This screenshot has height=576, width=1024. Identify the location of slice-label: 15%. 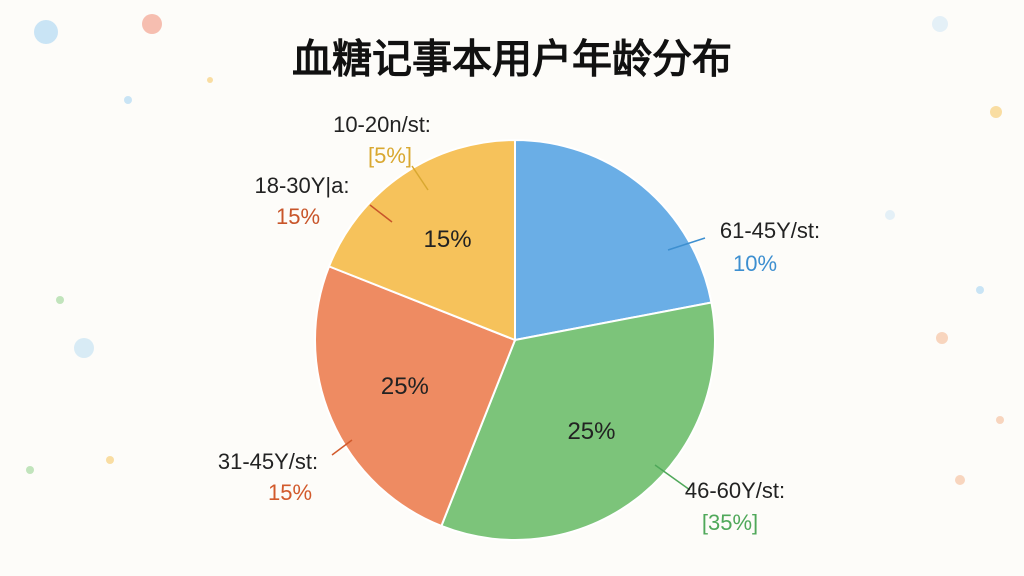
(448, 239).